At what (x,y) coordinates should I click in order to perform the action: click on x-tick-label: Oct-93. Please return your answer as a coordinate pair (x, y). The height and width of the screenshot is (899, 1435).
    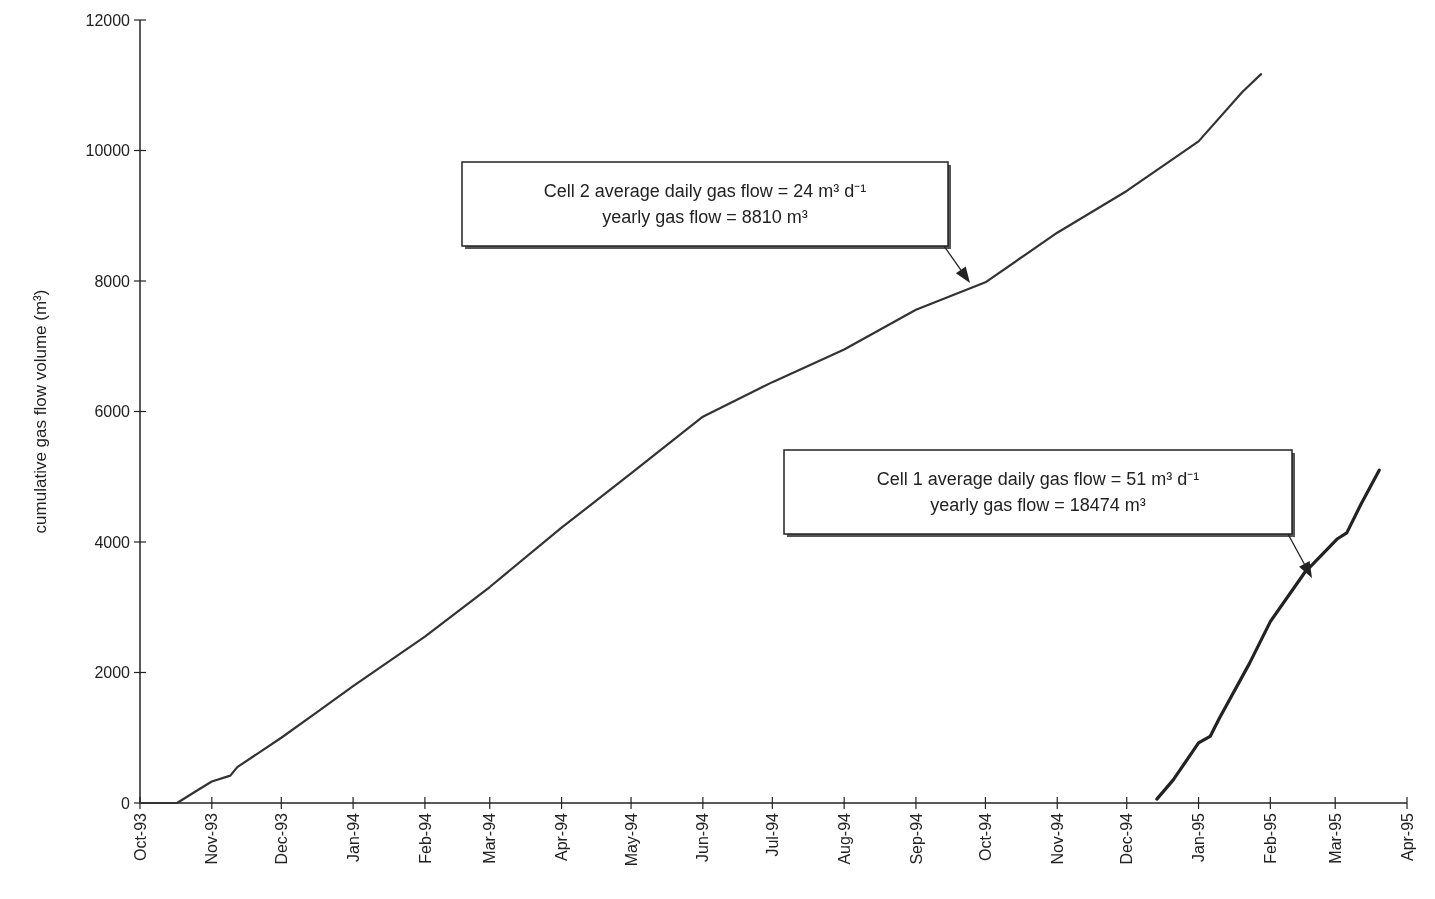
    Looking at the image, I should click on (140, 837).